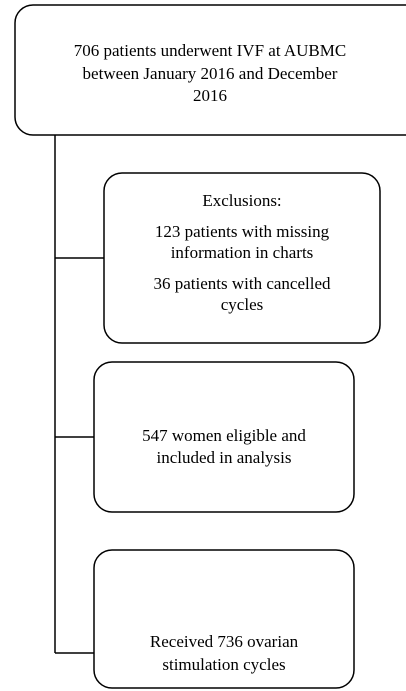 The height and width of the screenshot is (691, 406). I want to click on node-text: stimulation cycles, so click(223, 664).